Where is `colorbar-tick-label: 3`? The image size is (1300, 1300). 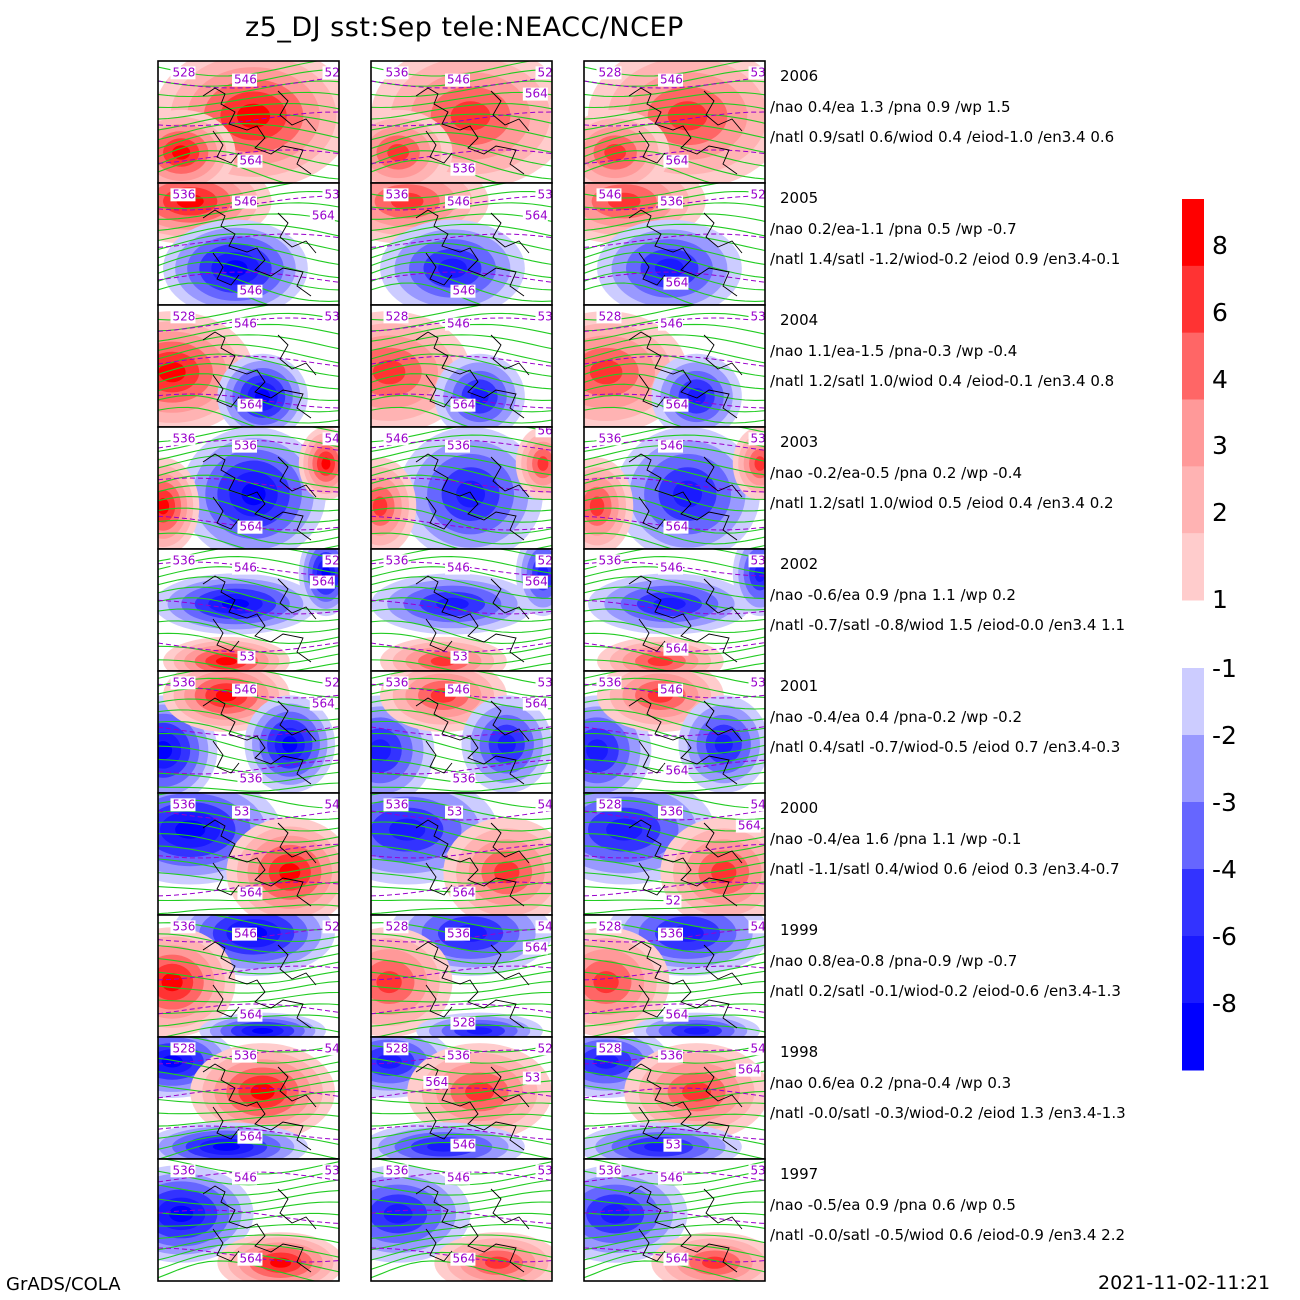
colorbar-tick-label: 3 is located at coordinates (1220, 446).